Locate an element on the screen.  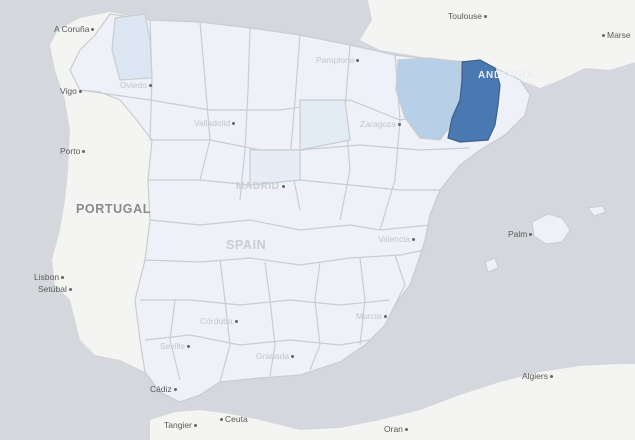
region-guadalajara-light is located at coordinates (275, 167).